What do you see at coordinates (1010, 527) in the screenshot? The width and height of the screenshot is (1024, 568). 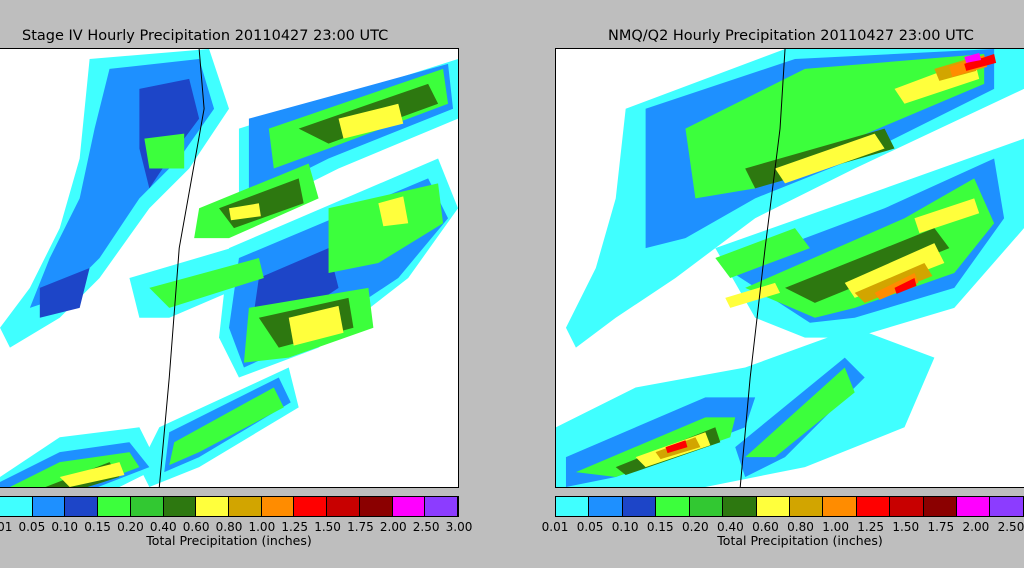 I see `colorbar-tick-right: 2.50` at bounding box center [1010, 527].